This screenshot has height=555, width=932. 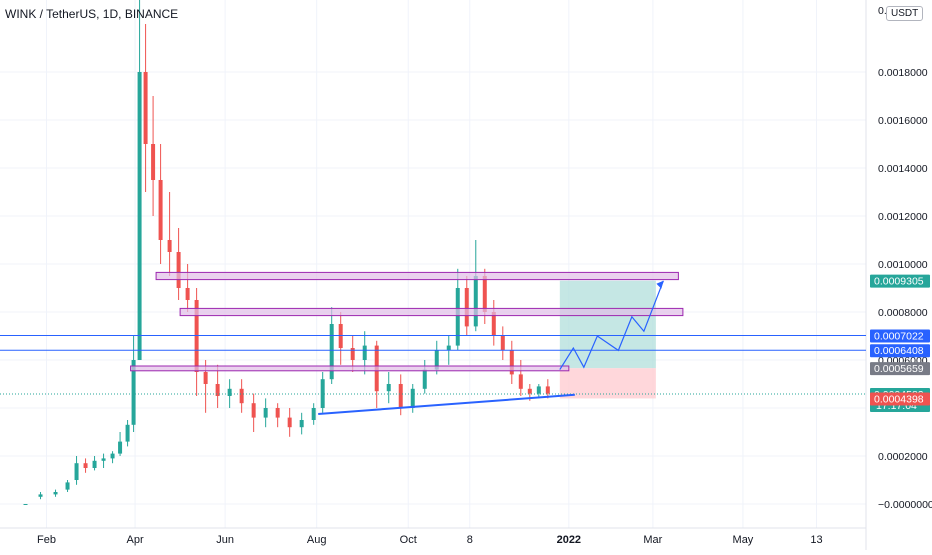 What do you see at coordinates (816, 540) in the screenshot?
I see `x-tick-label: 13` at bounding box center [816, 540].